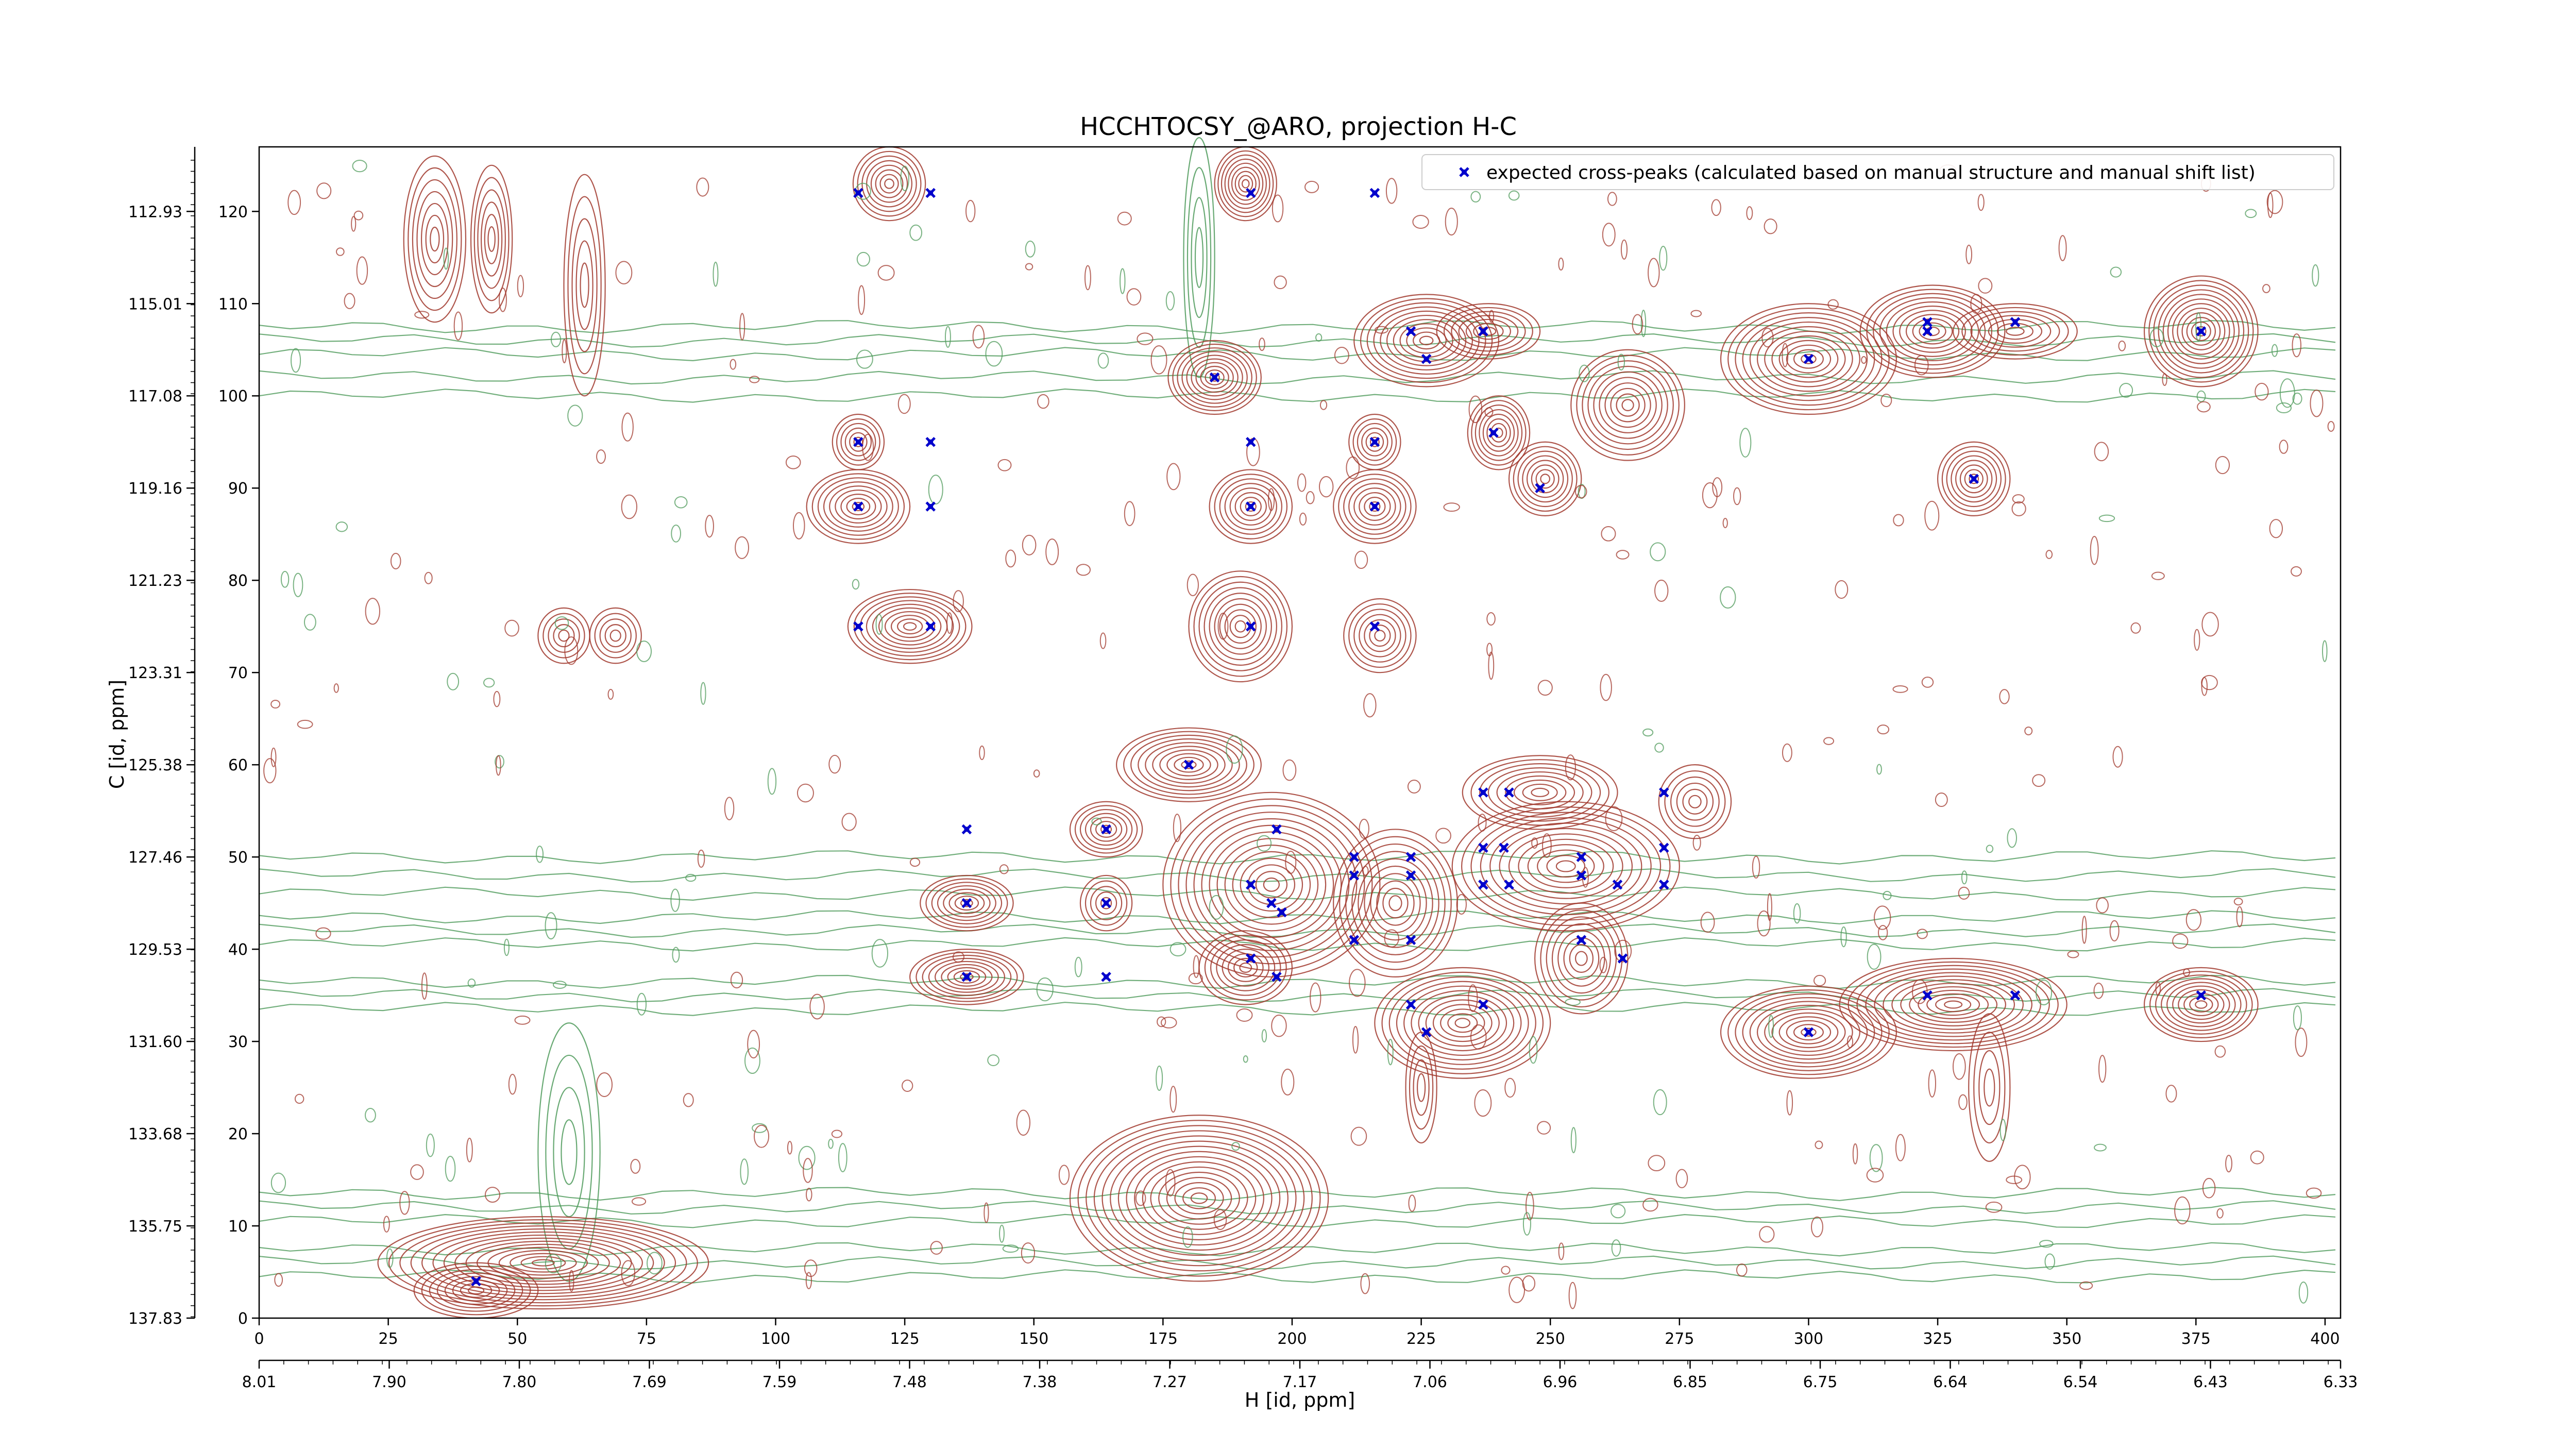  I want to click on y-tick-label-90: 90, so click(238, 489).